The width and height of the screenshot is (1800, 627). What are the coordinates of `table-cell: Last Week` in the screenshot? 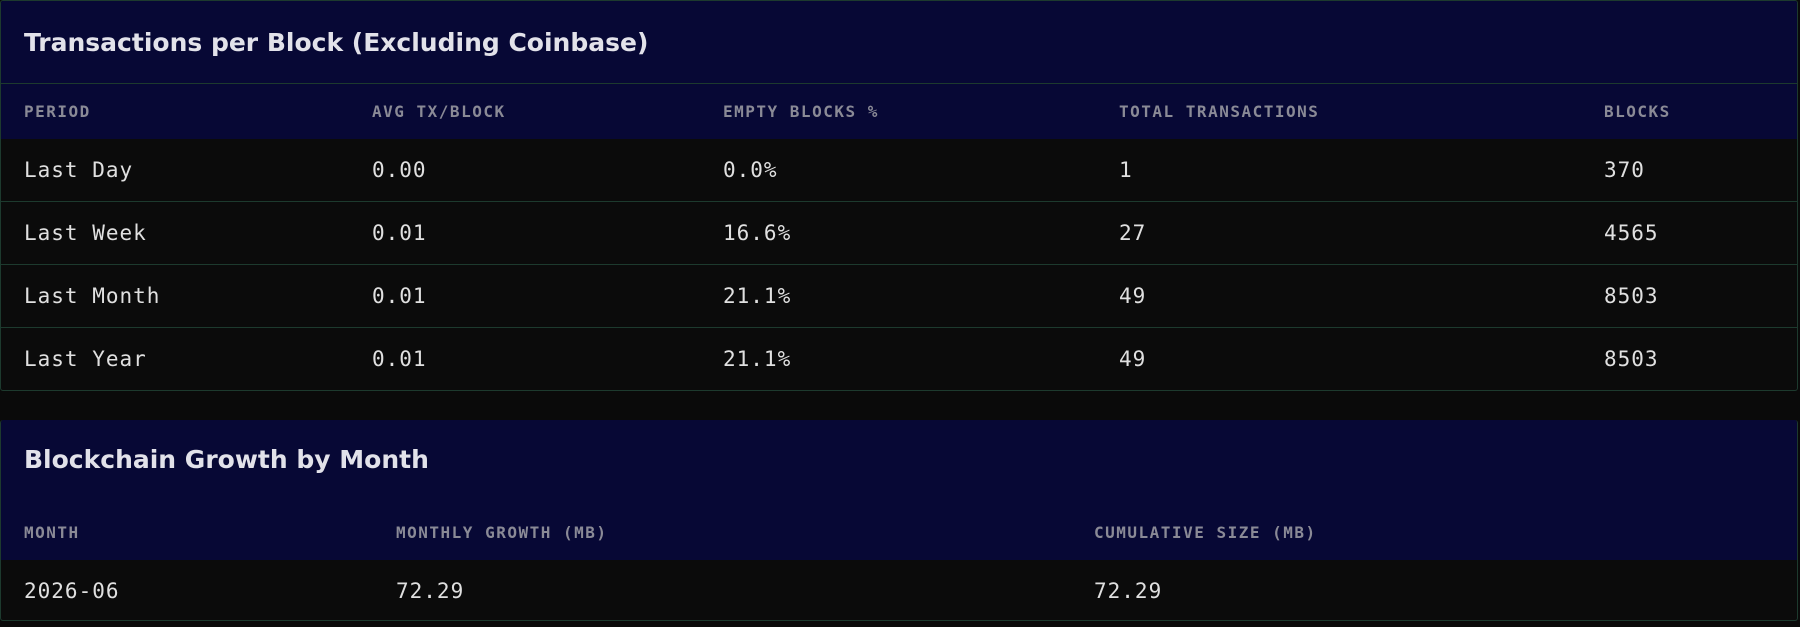 It's located at (175, 233).